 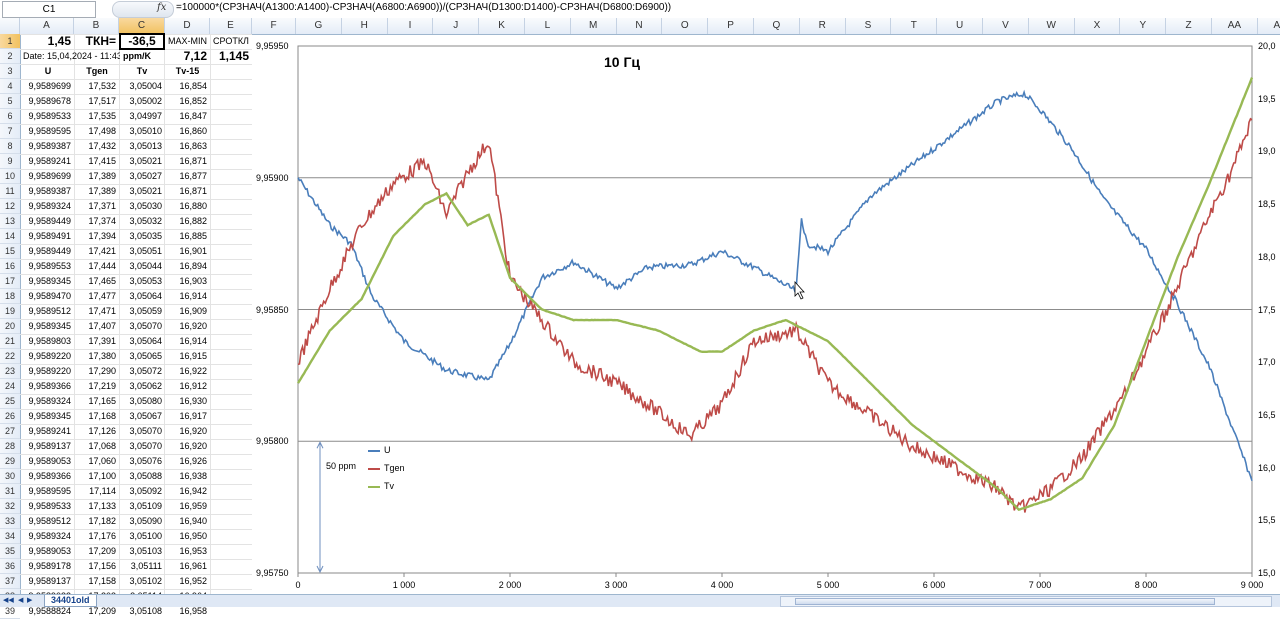 What do you see at coordinates (193, 521) in the screenshot?
I see `data-cell: 16,940` at bounding box center [193, 521].